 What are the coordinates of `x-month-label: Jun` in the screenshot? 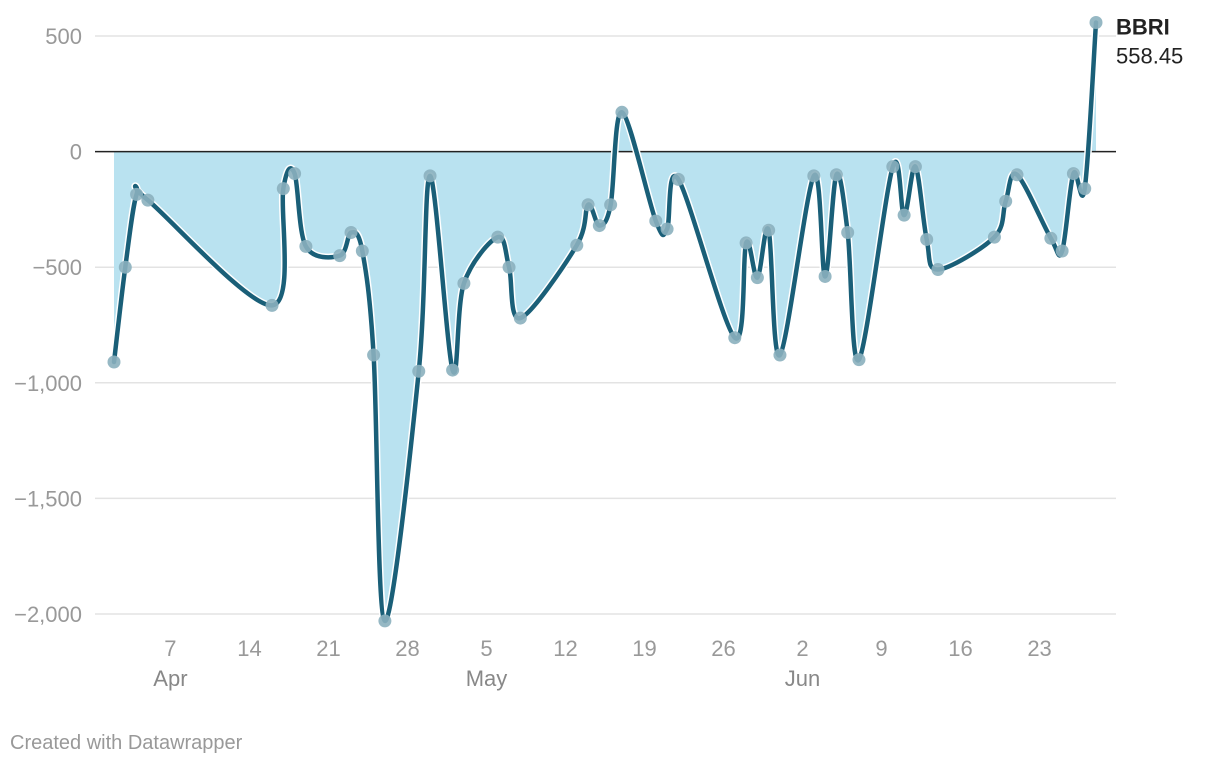 It's located at (802, 678).